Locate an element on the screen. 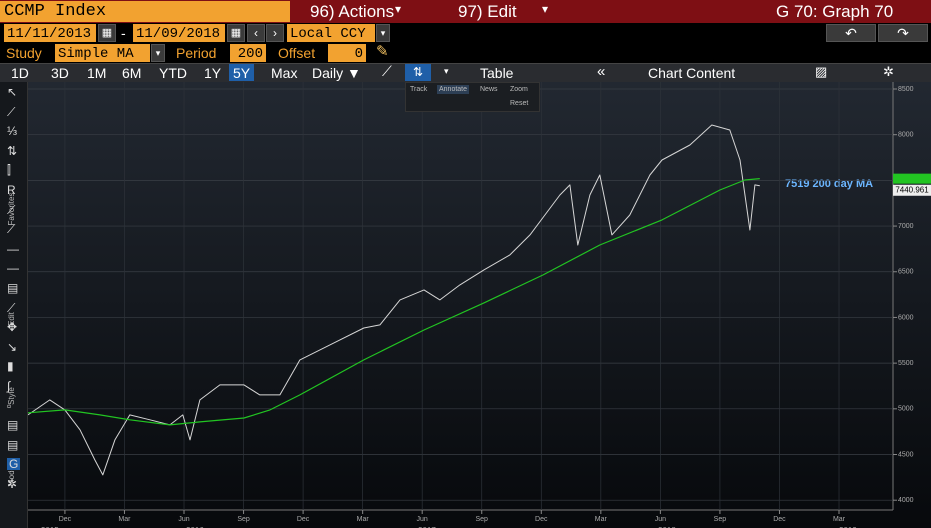 The width and height of the screenshot is (931, 528). undo-button: ↶ is located at coordinates (851, 33).